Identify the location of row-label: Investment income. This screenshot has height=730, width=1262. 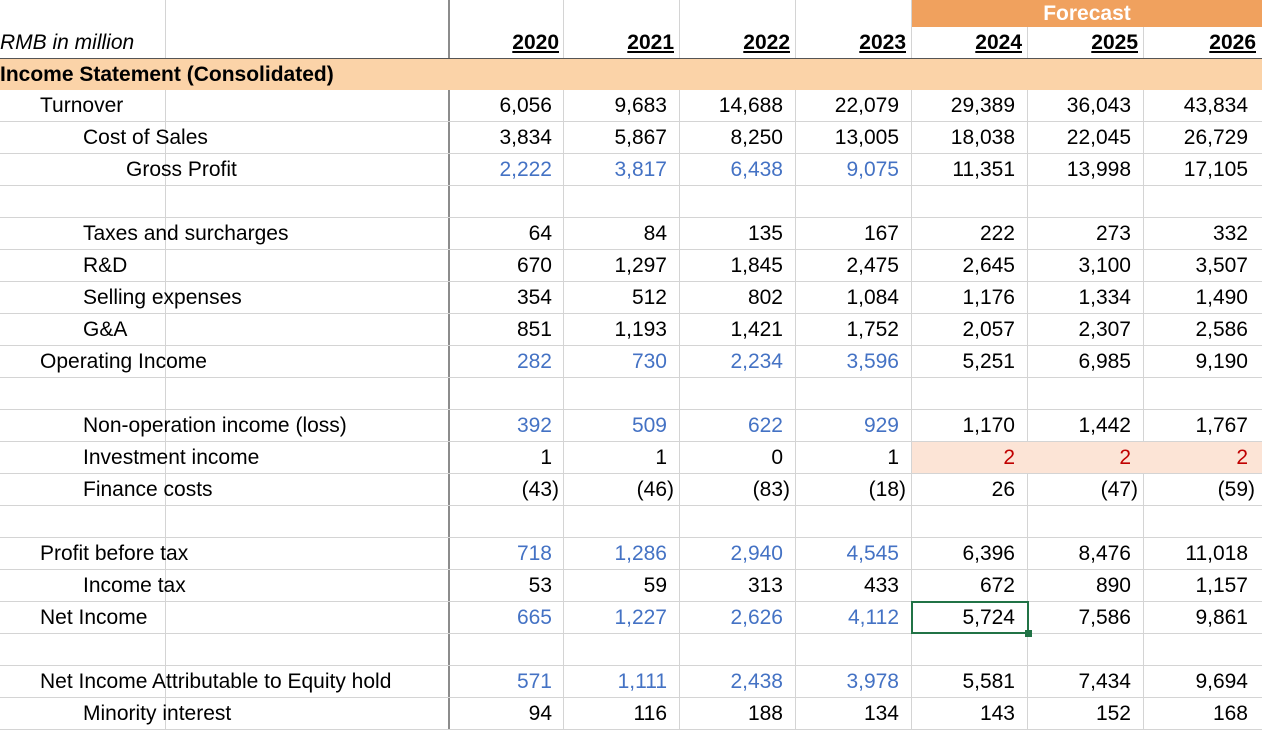
(171, 457).